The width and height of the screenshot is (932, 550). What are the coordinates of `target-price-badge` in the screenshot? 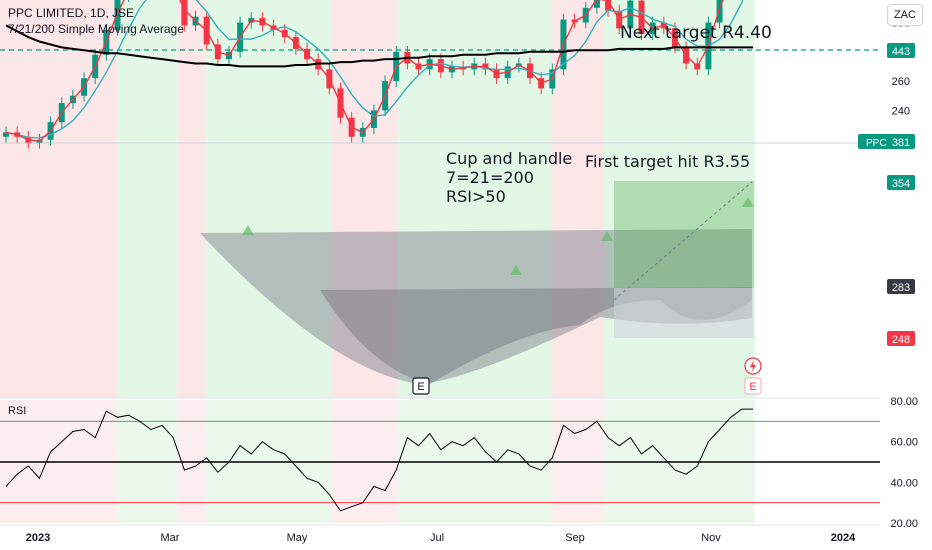 It's located at (901, 50).